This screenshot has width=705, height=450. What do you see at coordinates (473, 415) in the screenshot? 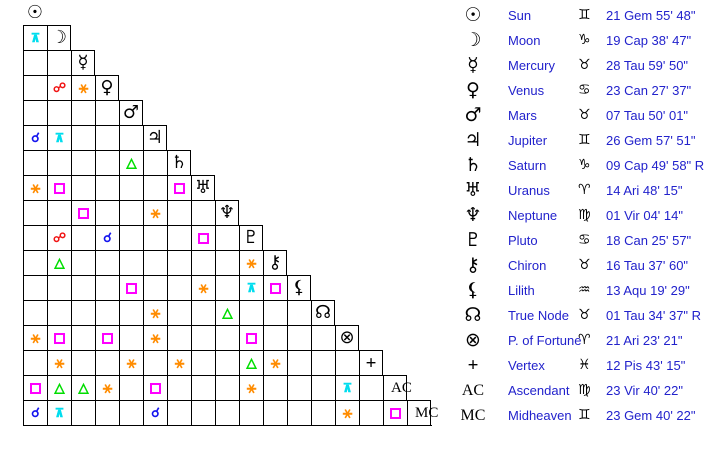
I see `midheaven-symbol-icon: MC` at bounding box center [473, 415].